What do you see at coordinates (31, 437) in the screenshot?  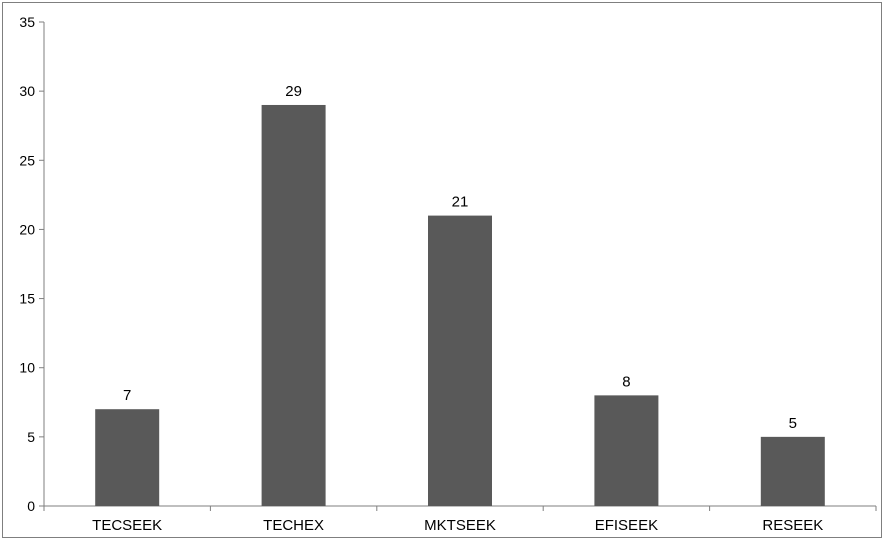 I see `y-tick-label: 5` at bounding box center [31, 437].